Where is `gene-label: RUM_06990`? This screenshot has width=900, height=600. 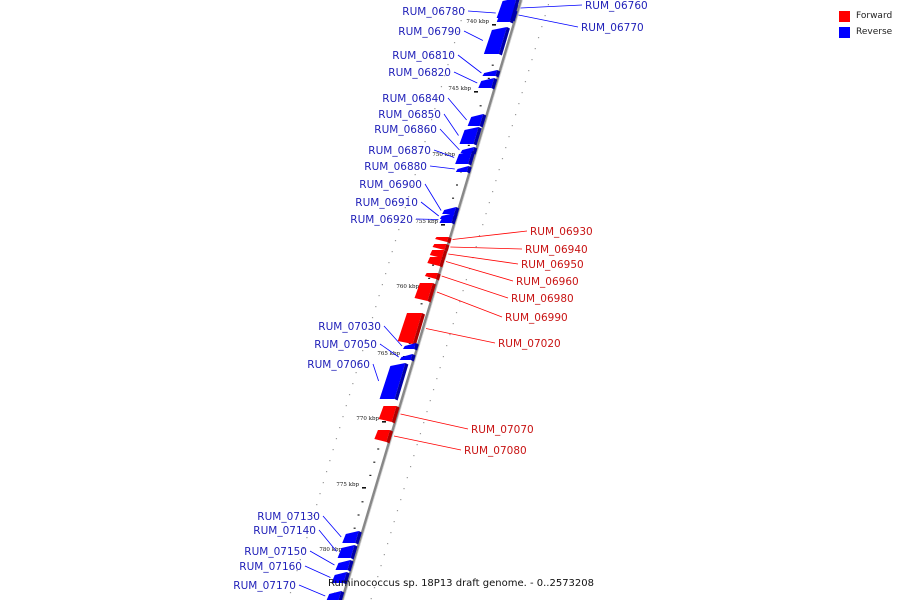
gene-label: RUM_06990 is located at coordinates (536, 318).